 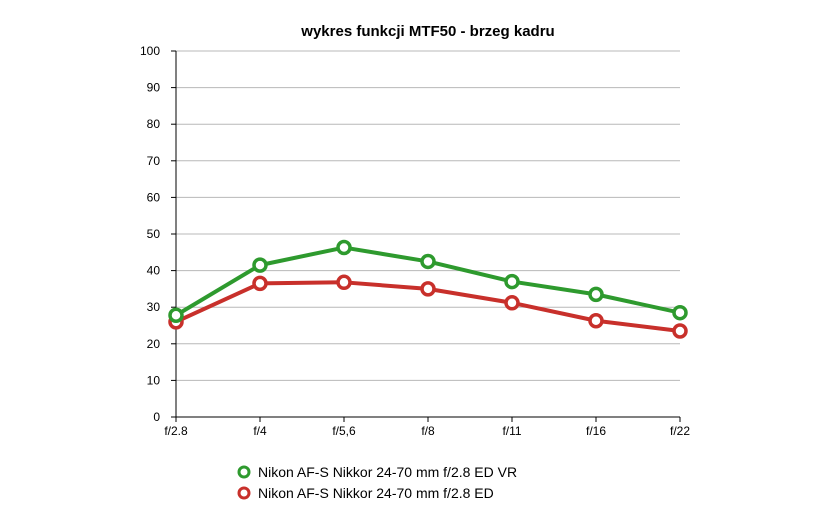 I want to click on series-lines, so click(x=428, y=289).